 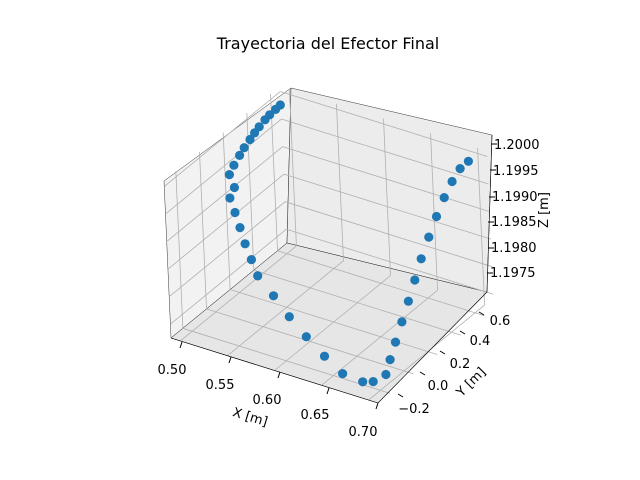 I want to click on z-tick-label: 1.1995, so click(x=516, y=171).